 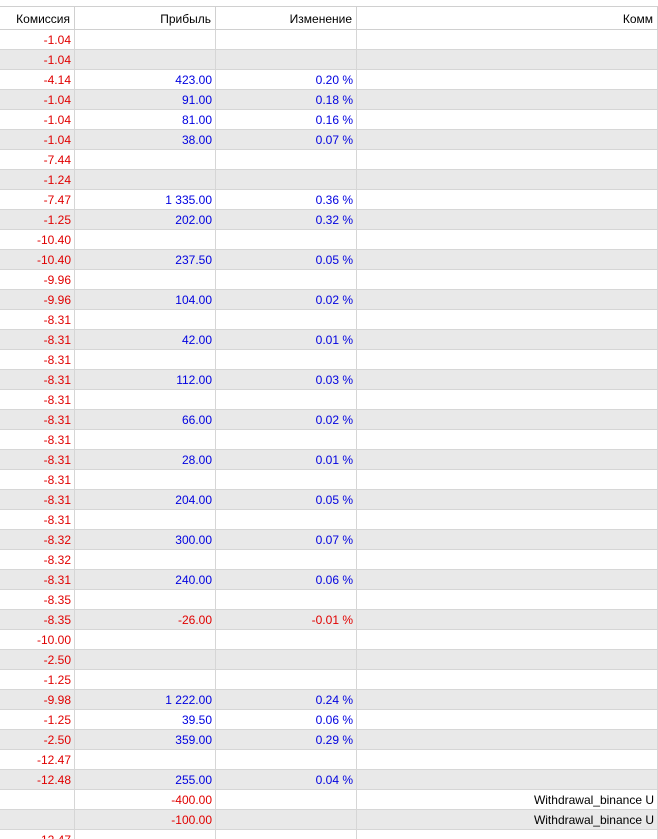 What do you see at coordinates (329, 800) in the screenshot?
I see `table-row: -400.00 Withdrawal_binance U` at bounding box center [329, 800].